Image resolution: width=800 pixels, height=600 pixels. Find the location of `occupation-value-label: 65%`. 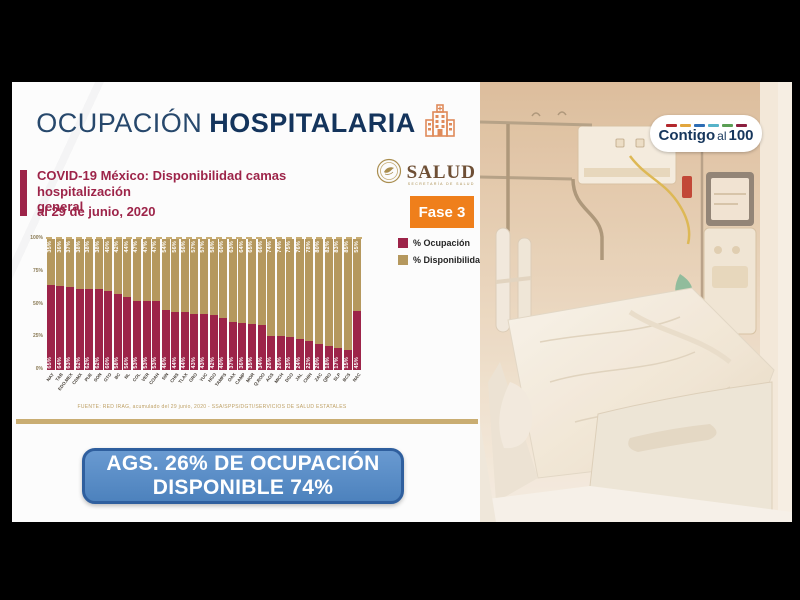

occupation-value-label: 65% is located at coordinates (50, 363).